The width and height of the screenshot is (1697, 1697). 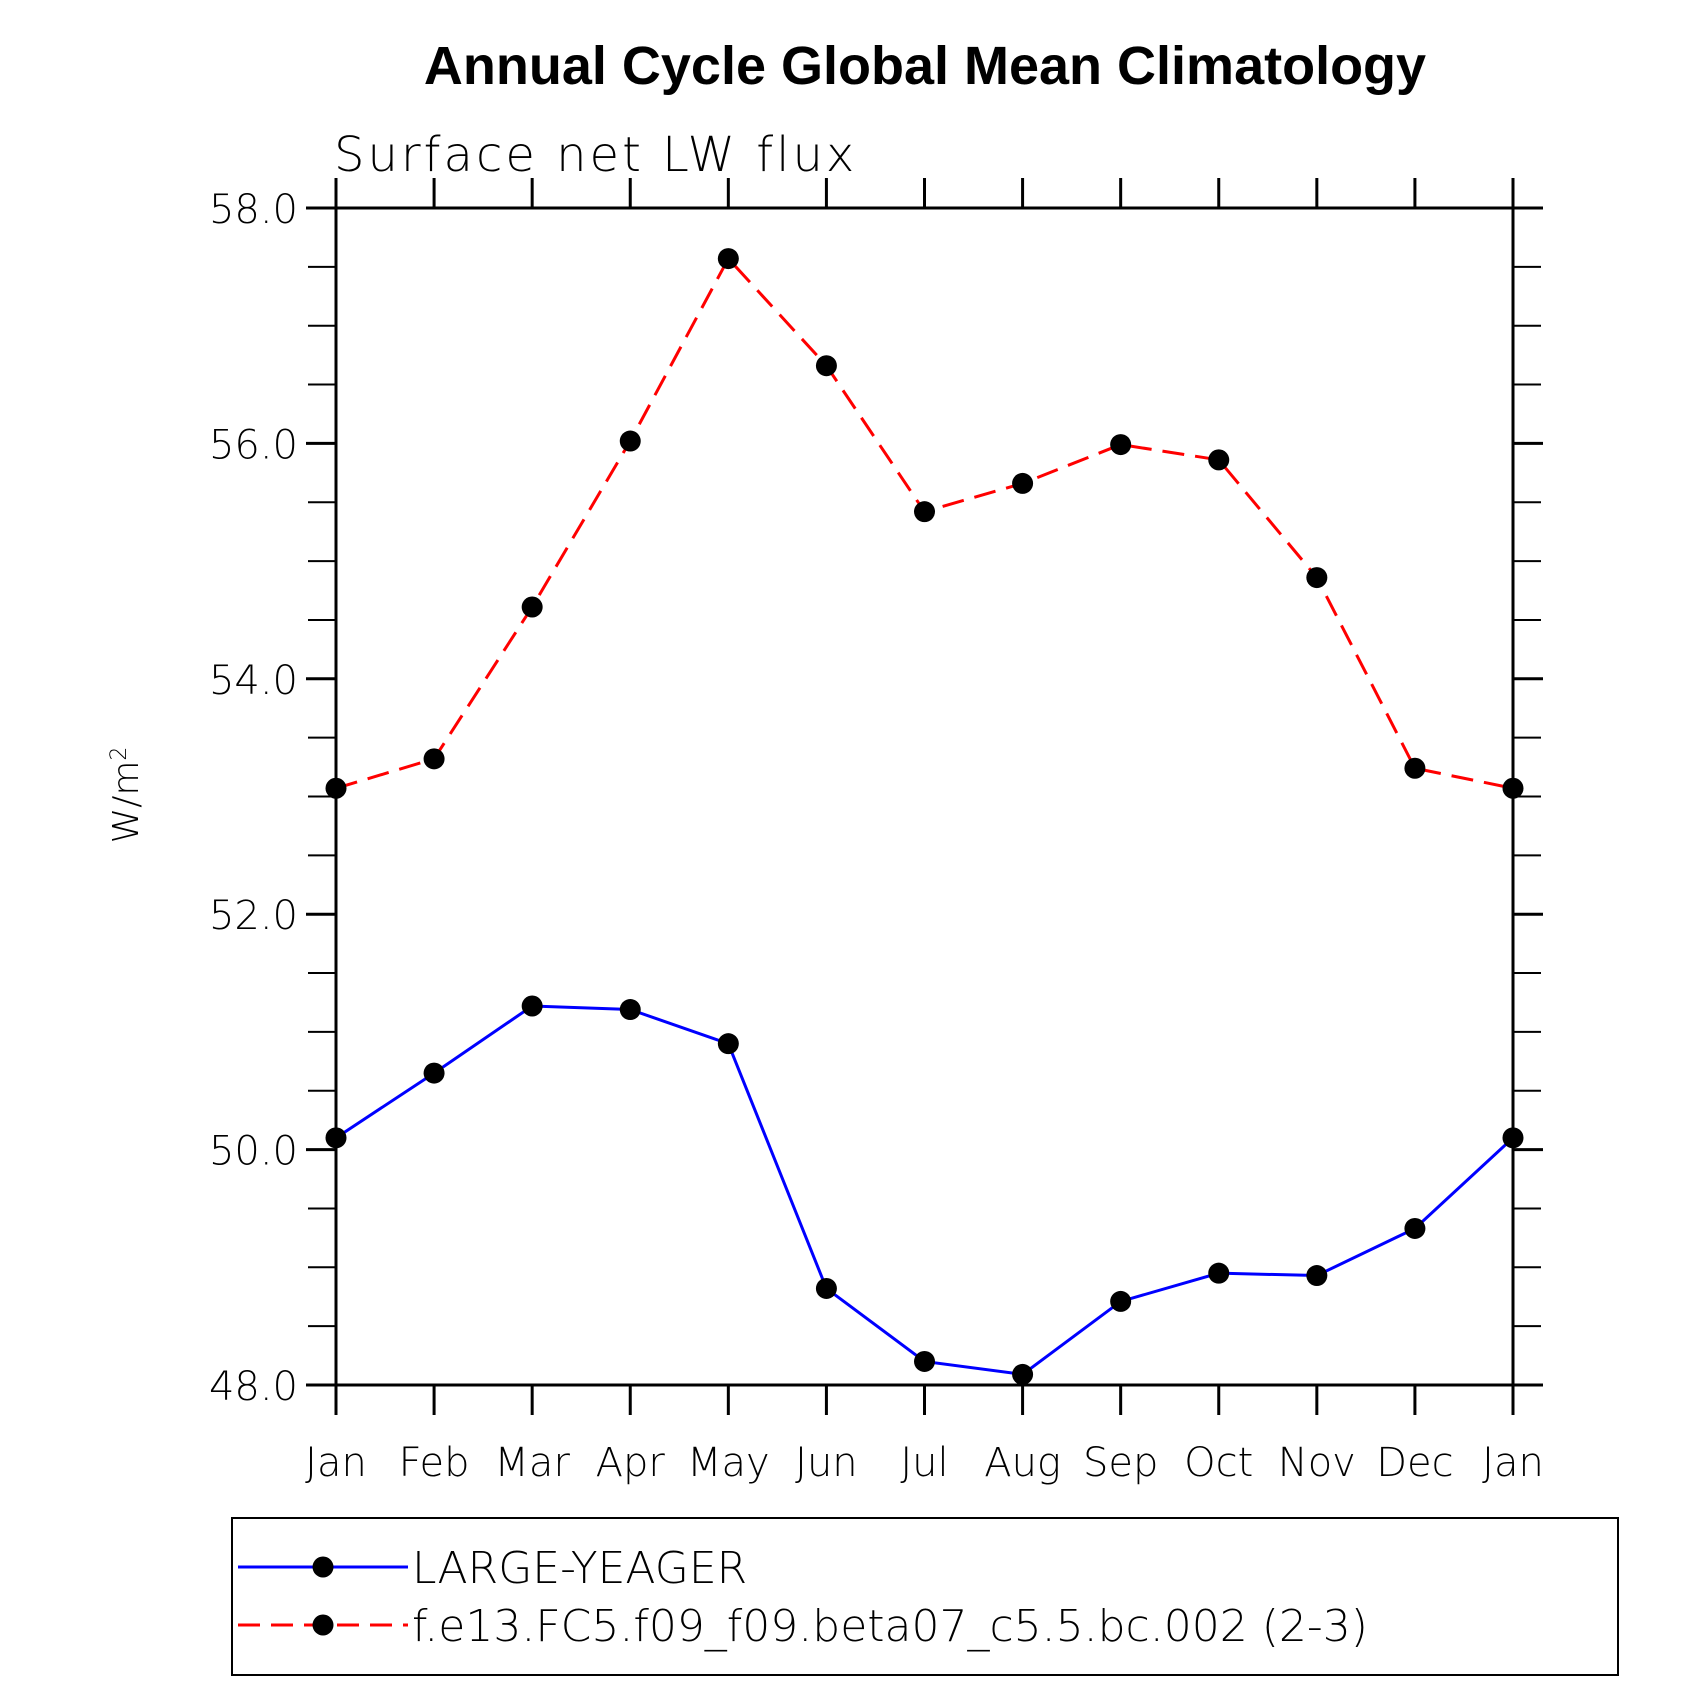 What do you see at coordinates (126, 802) in the screenshot?
I see `y-axis-label-text: W/m` at bounding box center [126, 802].